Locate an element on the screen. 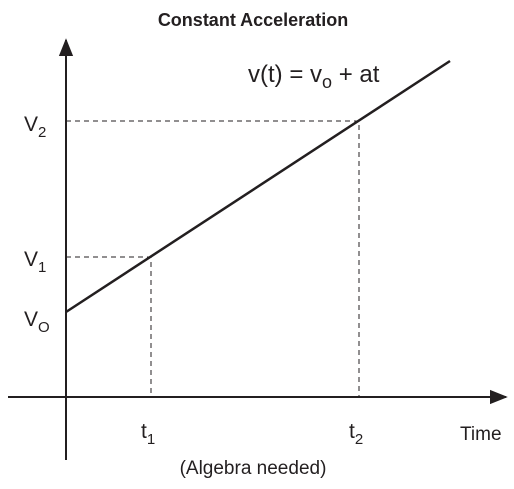  equation-sub: o is located at coordinates (327, 82).